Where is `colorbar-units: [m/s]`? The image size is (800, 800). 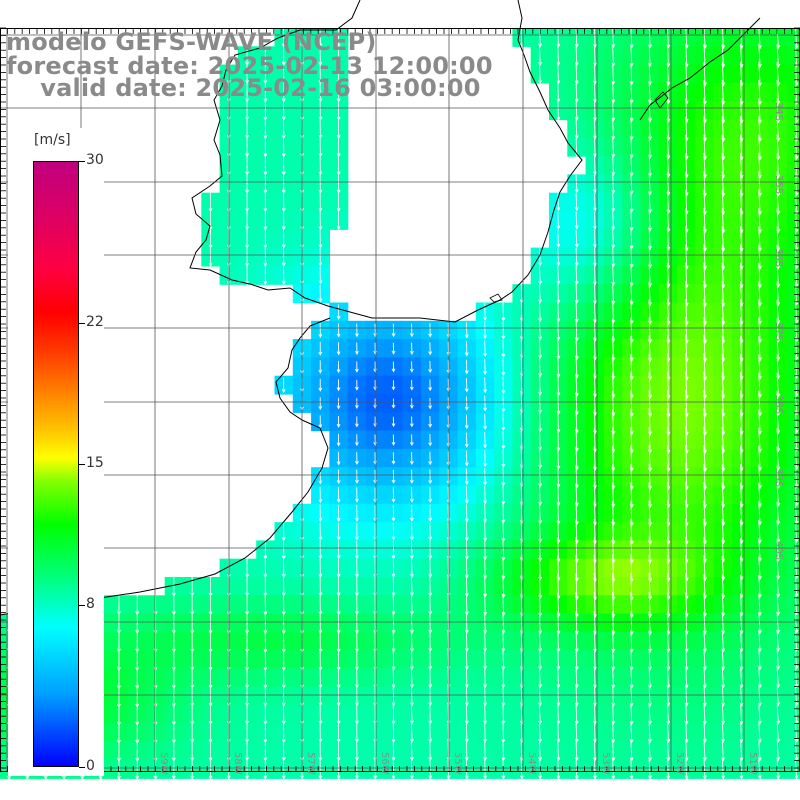
colorbar-units: [m/s] is located at coordinates (52, 140).